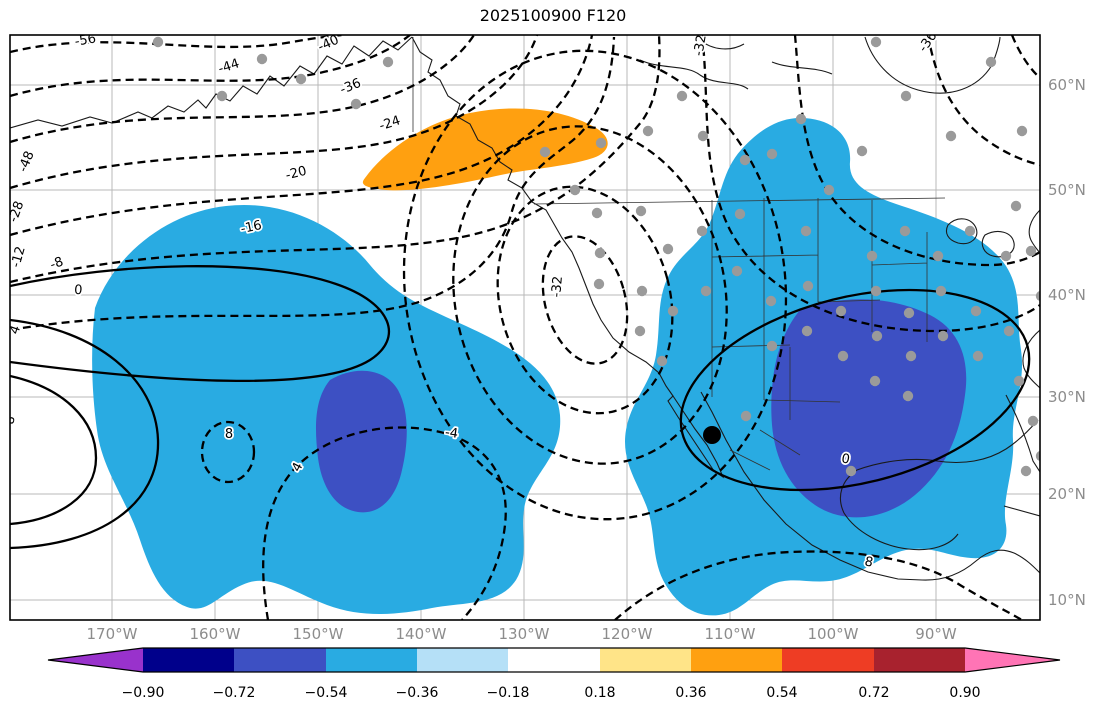 This screenshot has height=712, width=1105. What do you see at coordinates (318, 634) in the screenshot?
I see `lon-tick-label: 150°W` at bounding box center [318, 634].